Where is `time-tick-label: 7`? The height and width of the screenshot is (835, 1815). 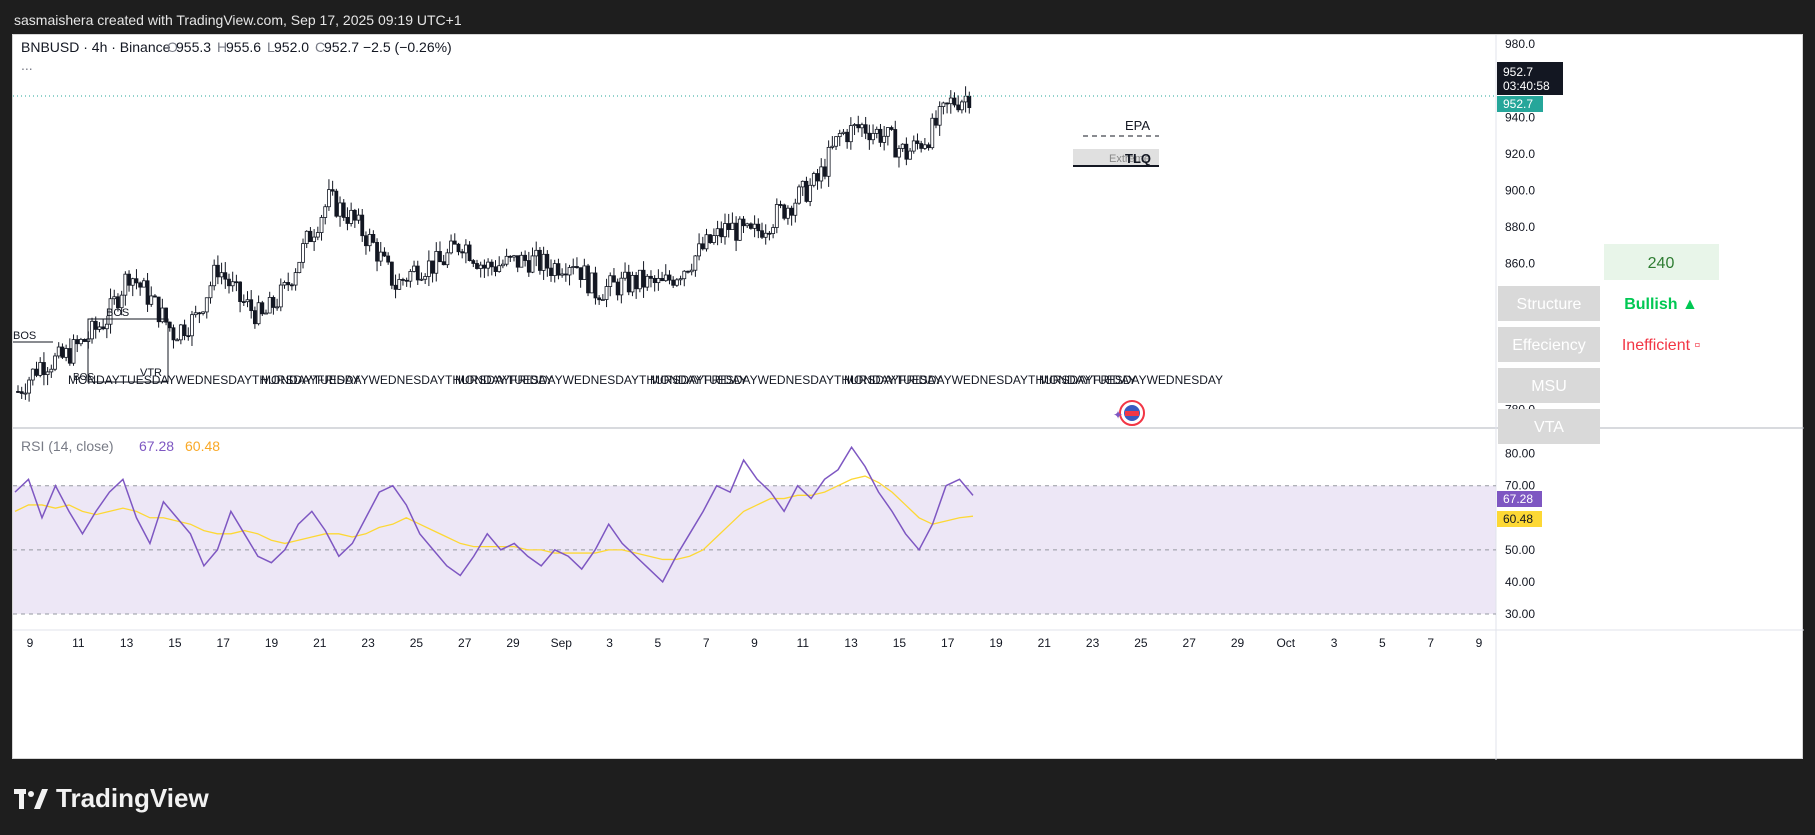
time-tick-label: 7 is located at coordinates (1430, 643).